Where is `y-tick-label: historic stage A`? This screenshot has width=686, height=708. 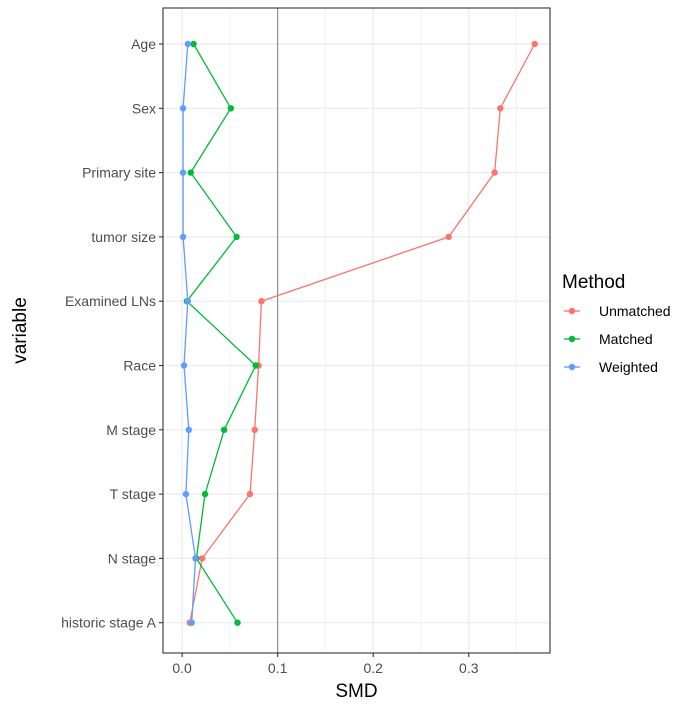
y-tick-label: historic stage A is located at coordinates (109, 623).